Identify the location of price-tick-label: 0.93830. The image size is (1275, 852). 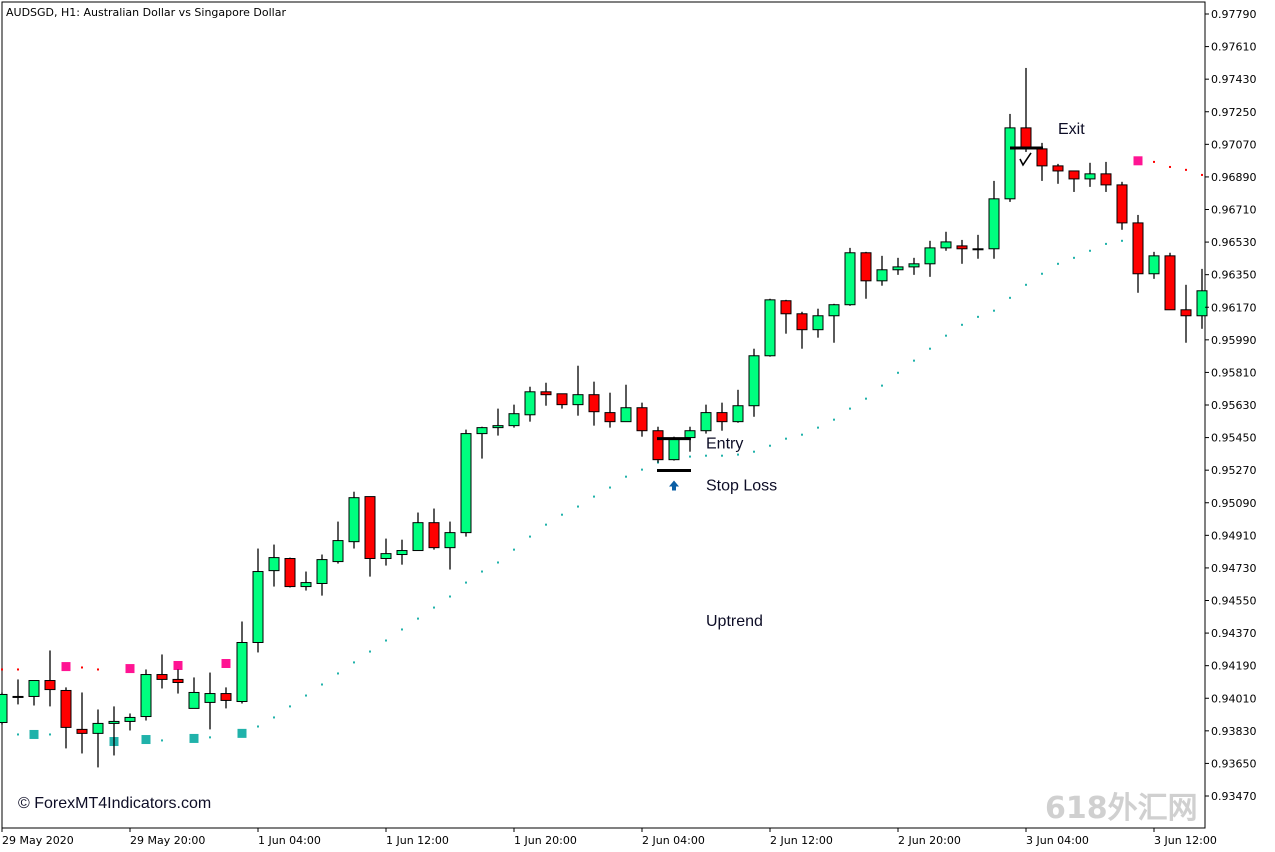
(1234, 731).